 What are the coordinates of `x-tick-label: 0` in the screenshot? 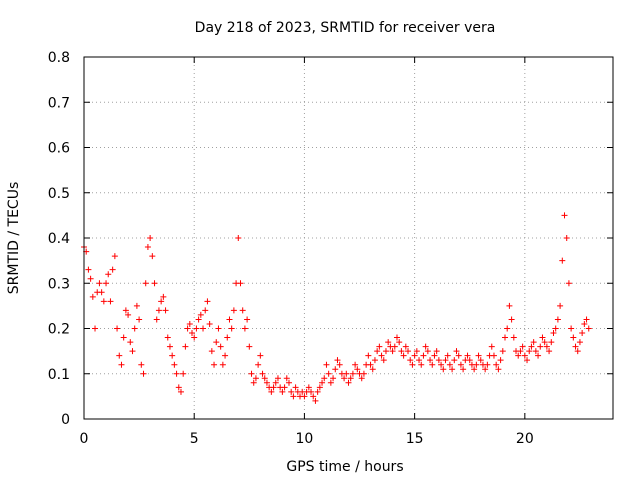 It's located at (84, 439).